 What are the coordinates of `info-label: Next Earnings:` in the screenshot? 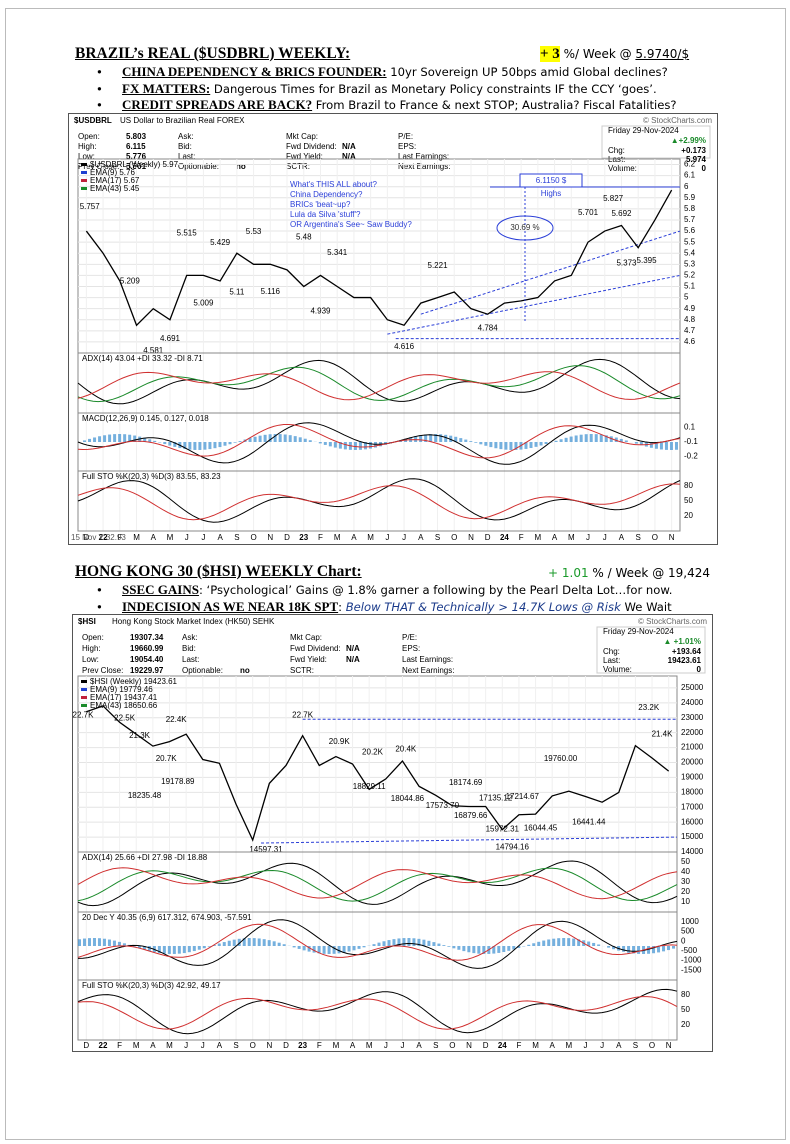 It's located at (428, 670).